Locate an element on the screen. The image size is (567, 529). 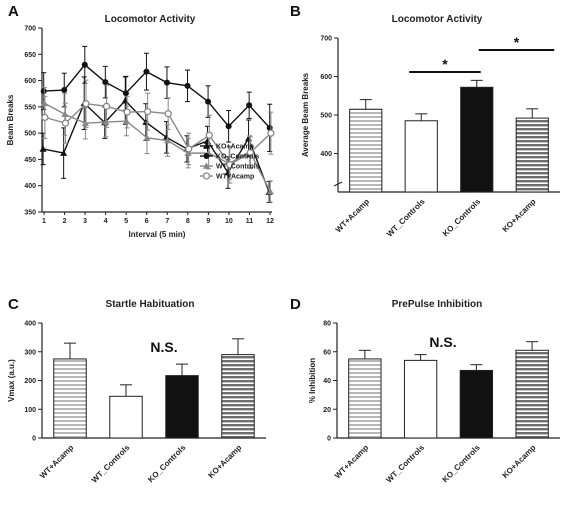
y-tick-label: 60 is located at coordinates (327, 352).